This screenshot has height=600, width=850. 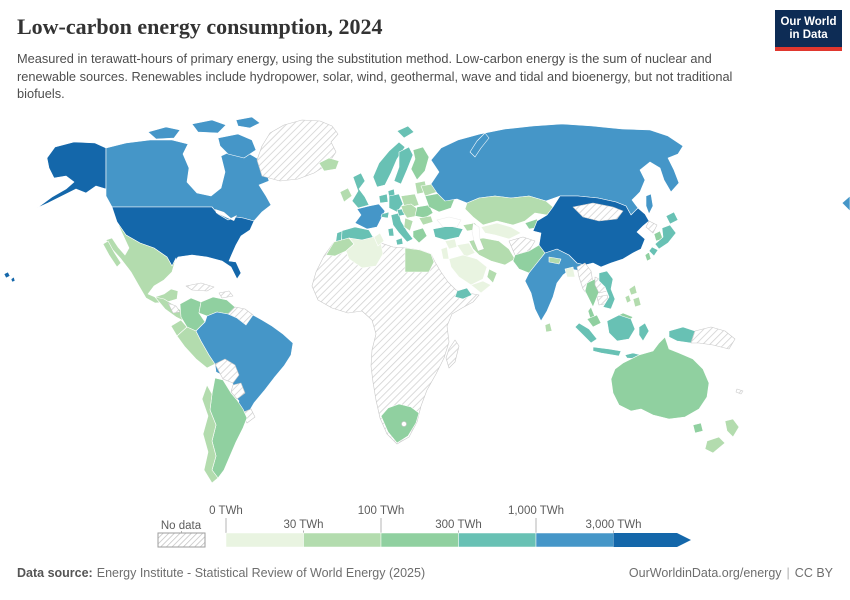 What do you see at coordinates (297, 150) in the screenshot?
I see `country-greenland` at bounding box center [297, 150].